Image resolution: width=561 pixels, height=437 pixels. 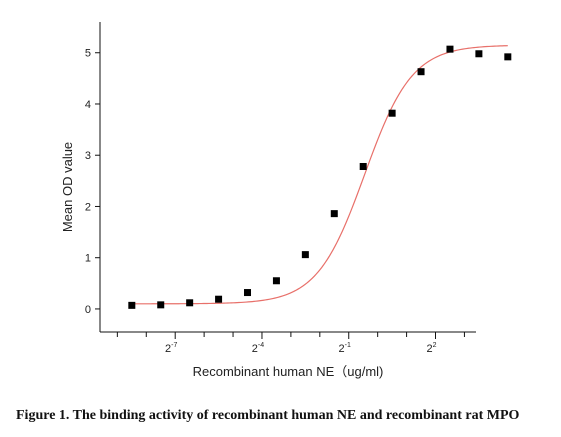 I want to click on x-axis: 2-7 2-4 2-1 22, so click(x=288, y=343).